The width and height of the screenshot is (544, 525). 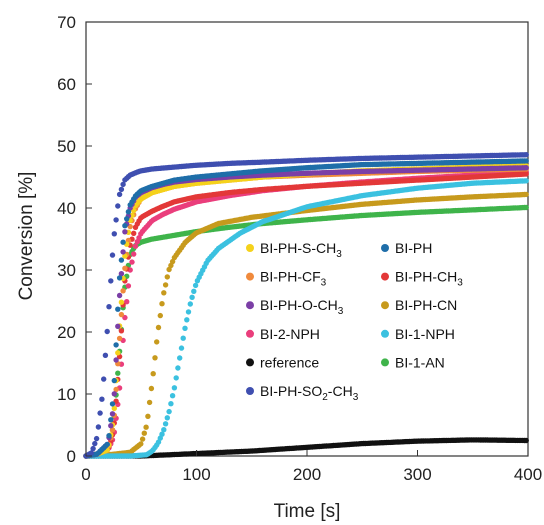 I want to click on legend-label: BI-PH-SO2-CH3, so click(x=309, y=393).